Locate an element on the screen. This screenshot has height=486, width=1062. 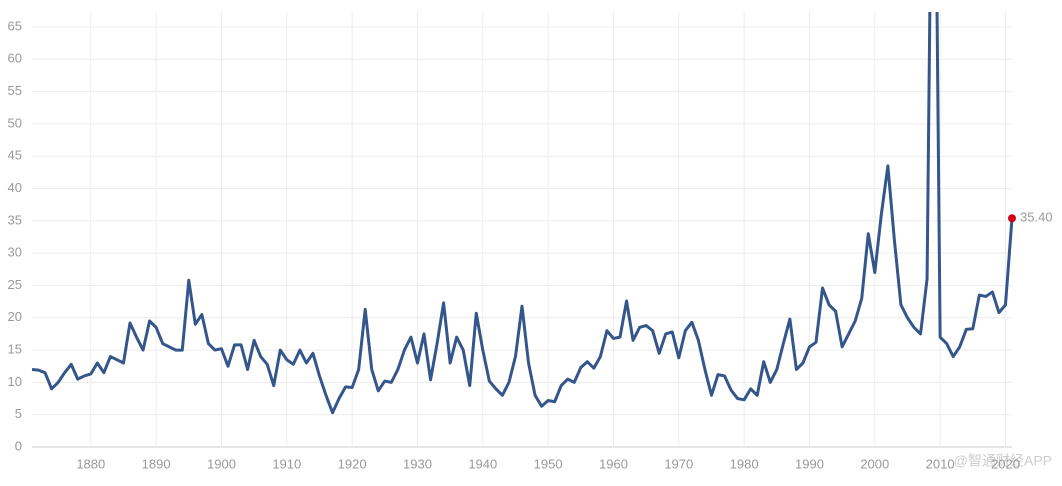
x-tick-label: 1880 is located at coordinates (90, 463).